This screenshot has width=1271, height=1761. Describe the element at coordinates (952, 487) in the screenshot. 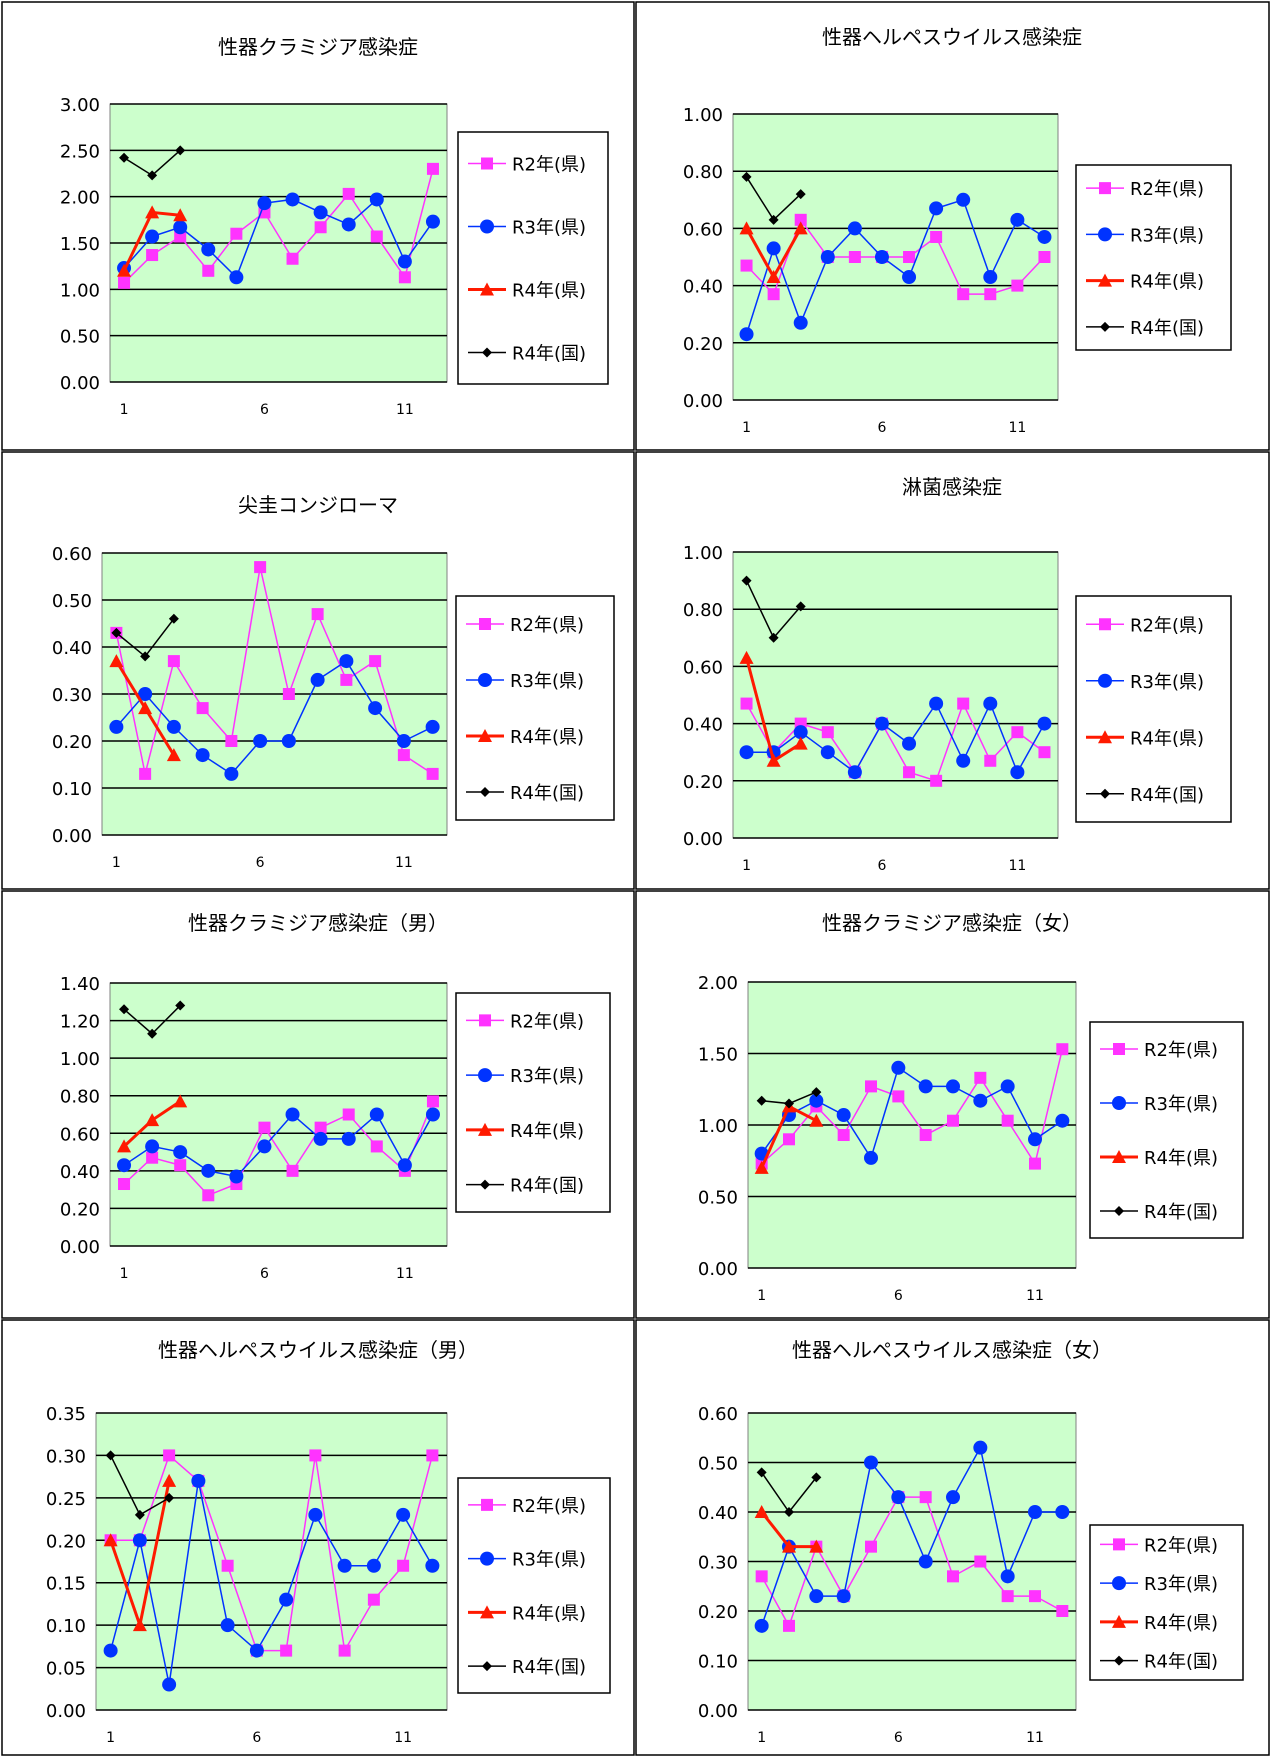

I see `chart-title: 淋菌感染症` at that location.